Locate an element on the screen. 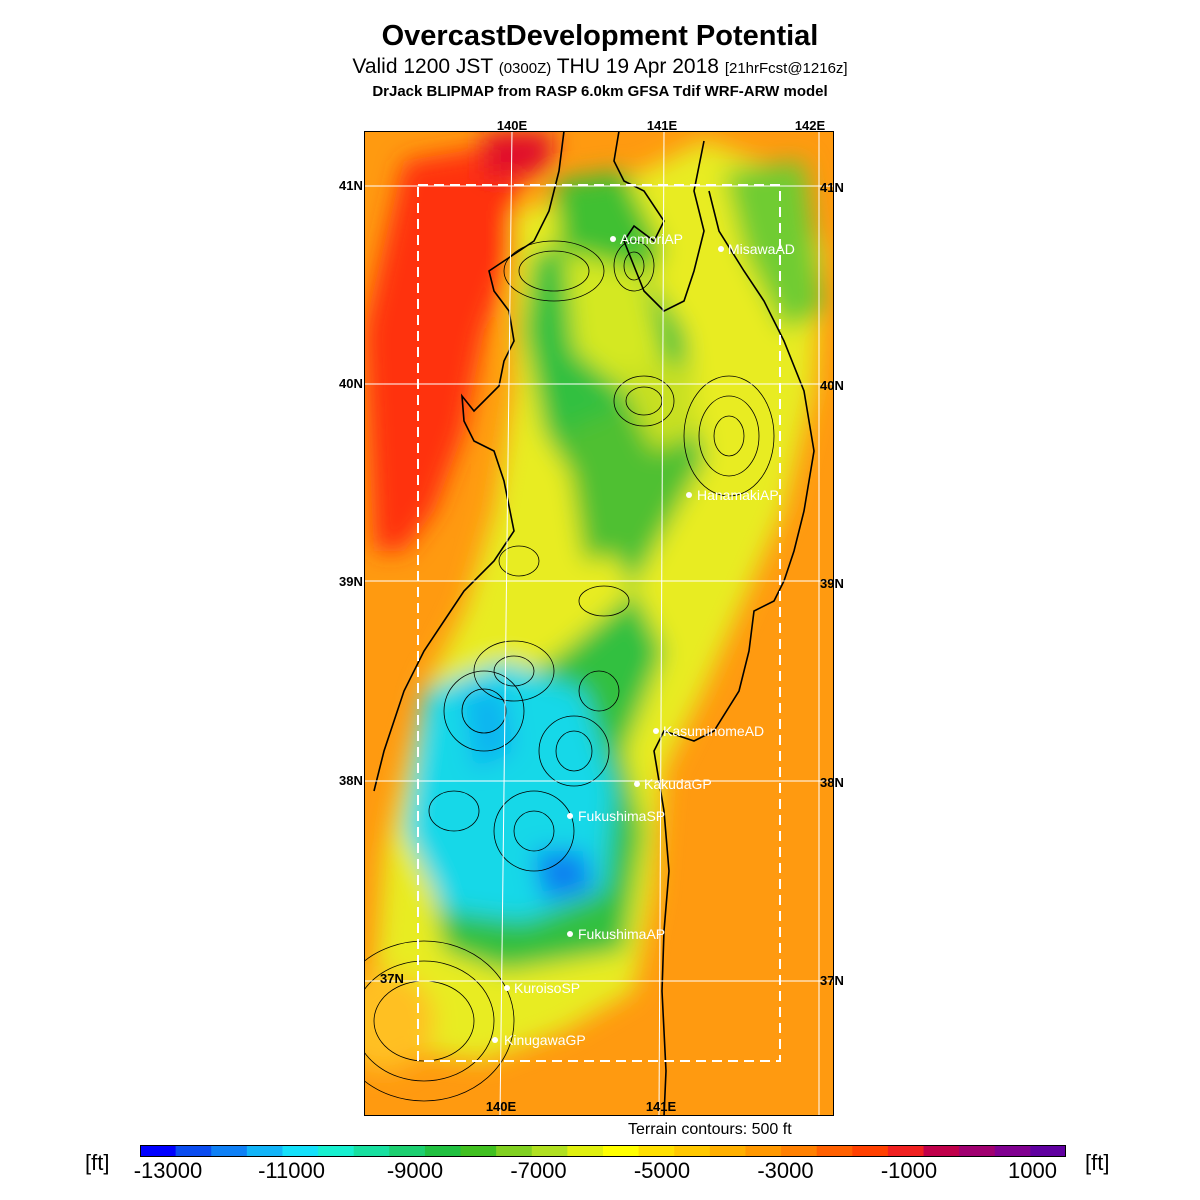 The image size is (1200, 1200). valid-zulu: (0300Z) is located at coordinates (525, 68).